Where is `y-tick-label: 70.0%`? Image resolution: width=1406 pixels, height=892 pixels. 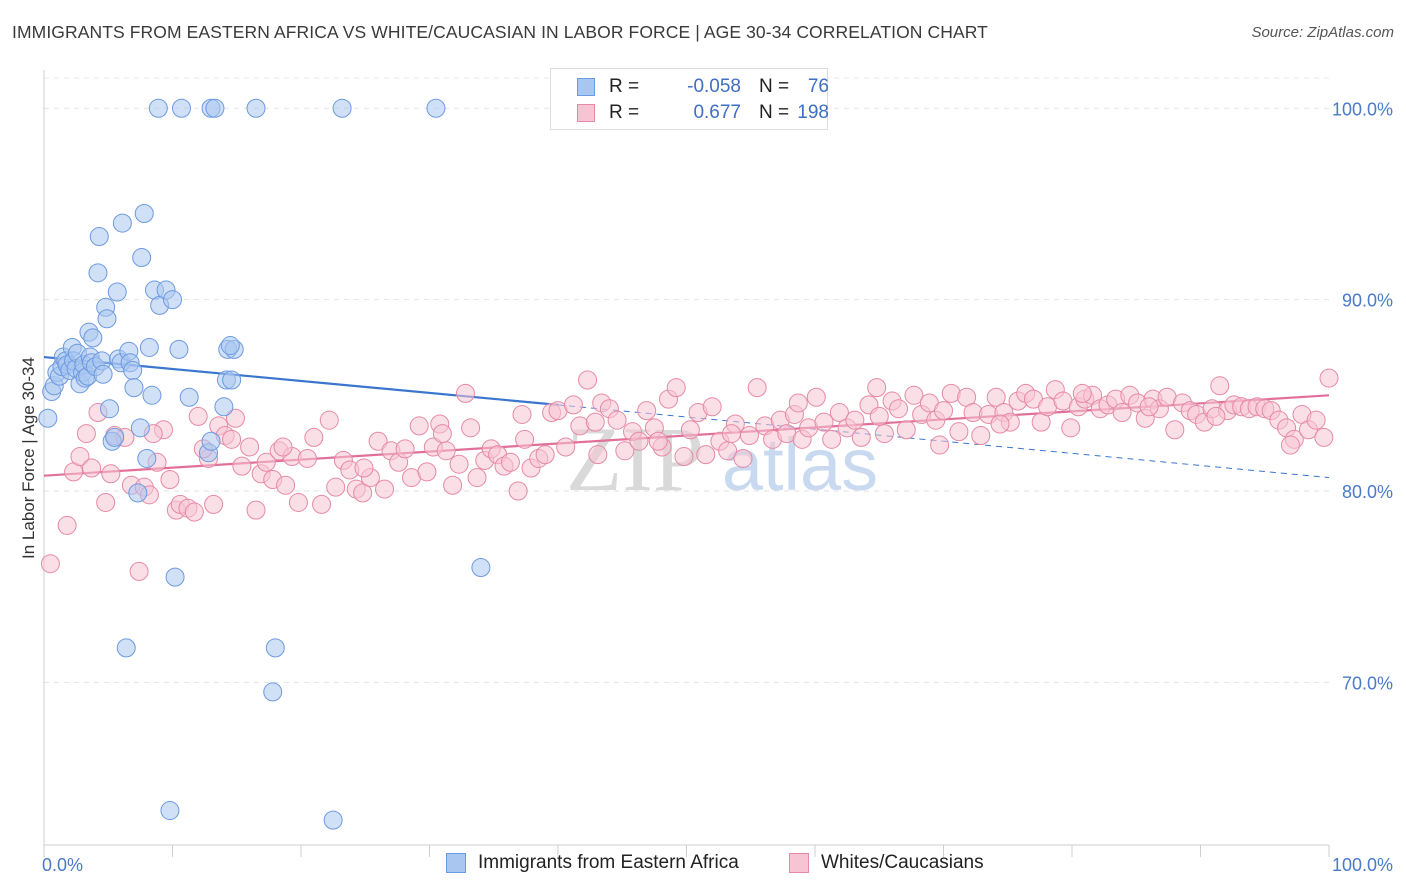 y-tick-label: 70.0% is located at coordinates (1367, 683).